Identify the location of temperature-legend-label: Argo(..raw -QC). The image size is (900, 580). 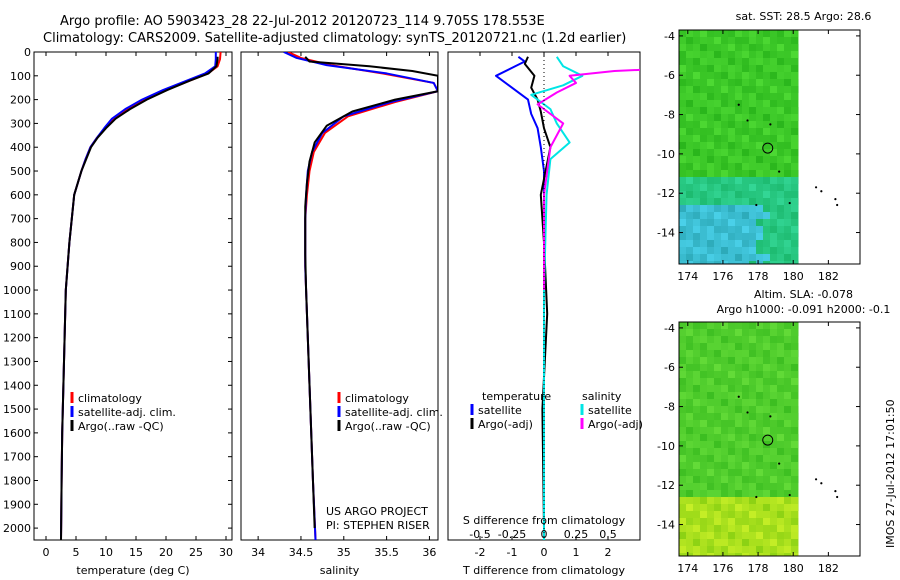
(121, 426).